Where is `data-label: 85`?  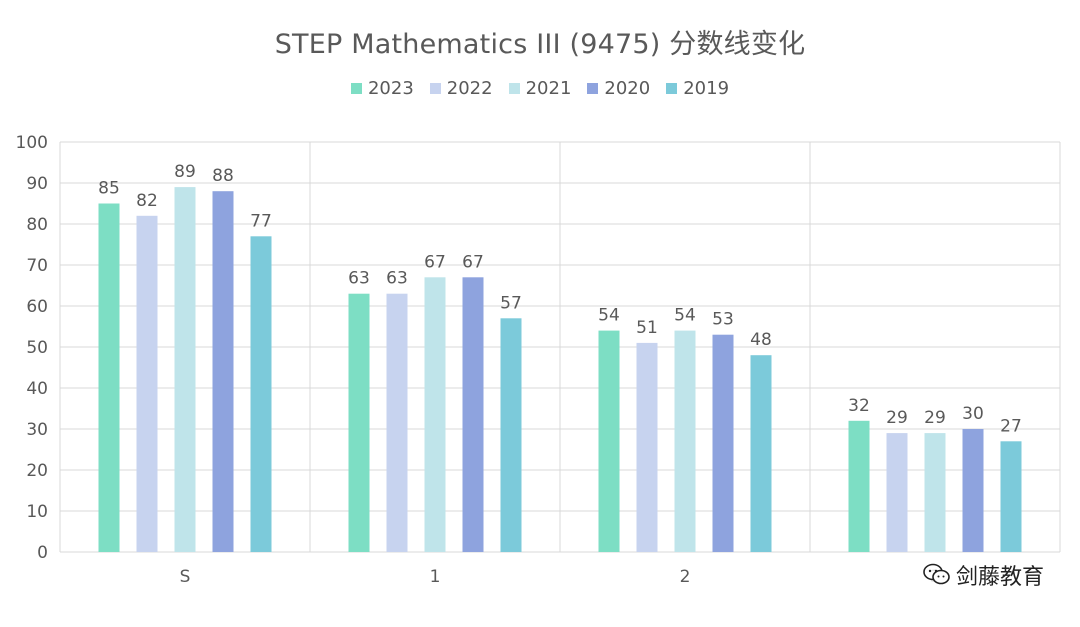 data-label: 85 is located at coordinates (109, 189).